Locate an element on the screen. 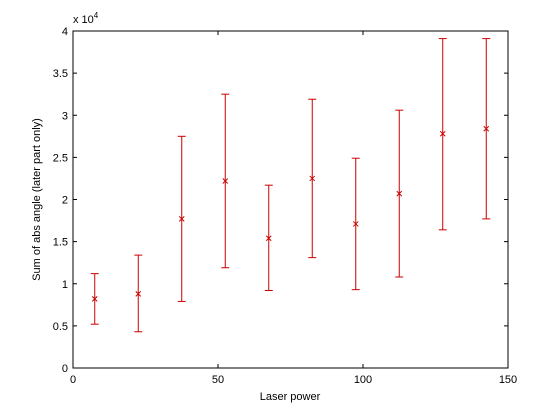 This screenshot has height=414, width=560. y-tick-label: 1.5 is located at coordinates (60, 243).